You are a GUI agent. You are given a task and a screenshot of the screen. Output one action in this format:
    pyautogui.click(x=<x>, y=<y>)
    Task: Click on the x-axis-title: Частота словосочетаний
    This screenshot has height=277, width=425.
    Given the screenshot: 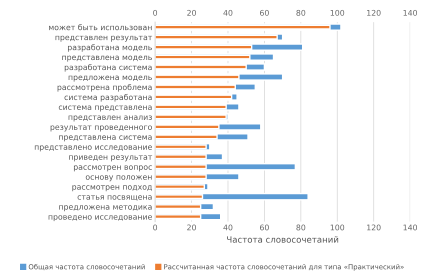 What is the action you would take?
    pyautogui.click(x=282, y=239)
    